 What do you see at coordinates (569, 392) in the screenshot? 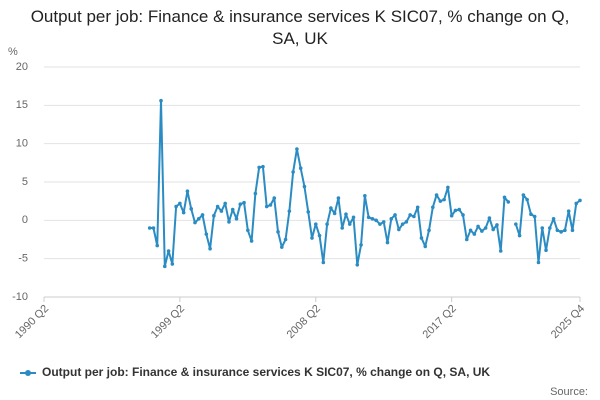
I see `source: Source:` at bounding box center [569, 392].